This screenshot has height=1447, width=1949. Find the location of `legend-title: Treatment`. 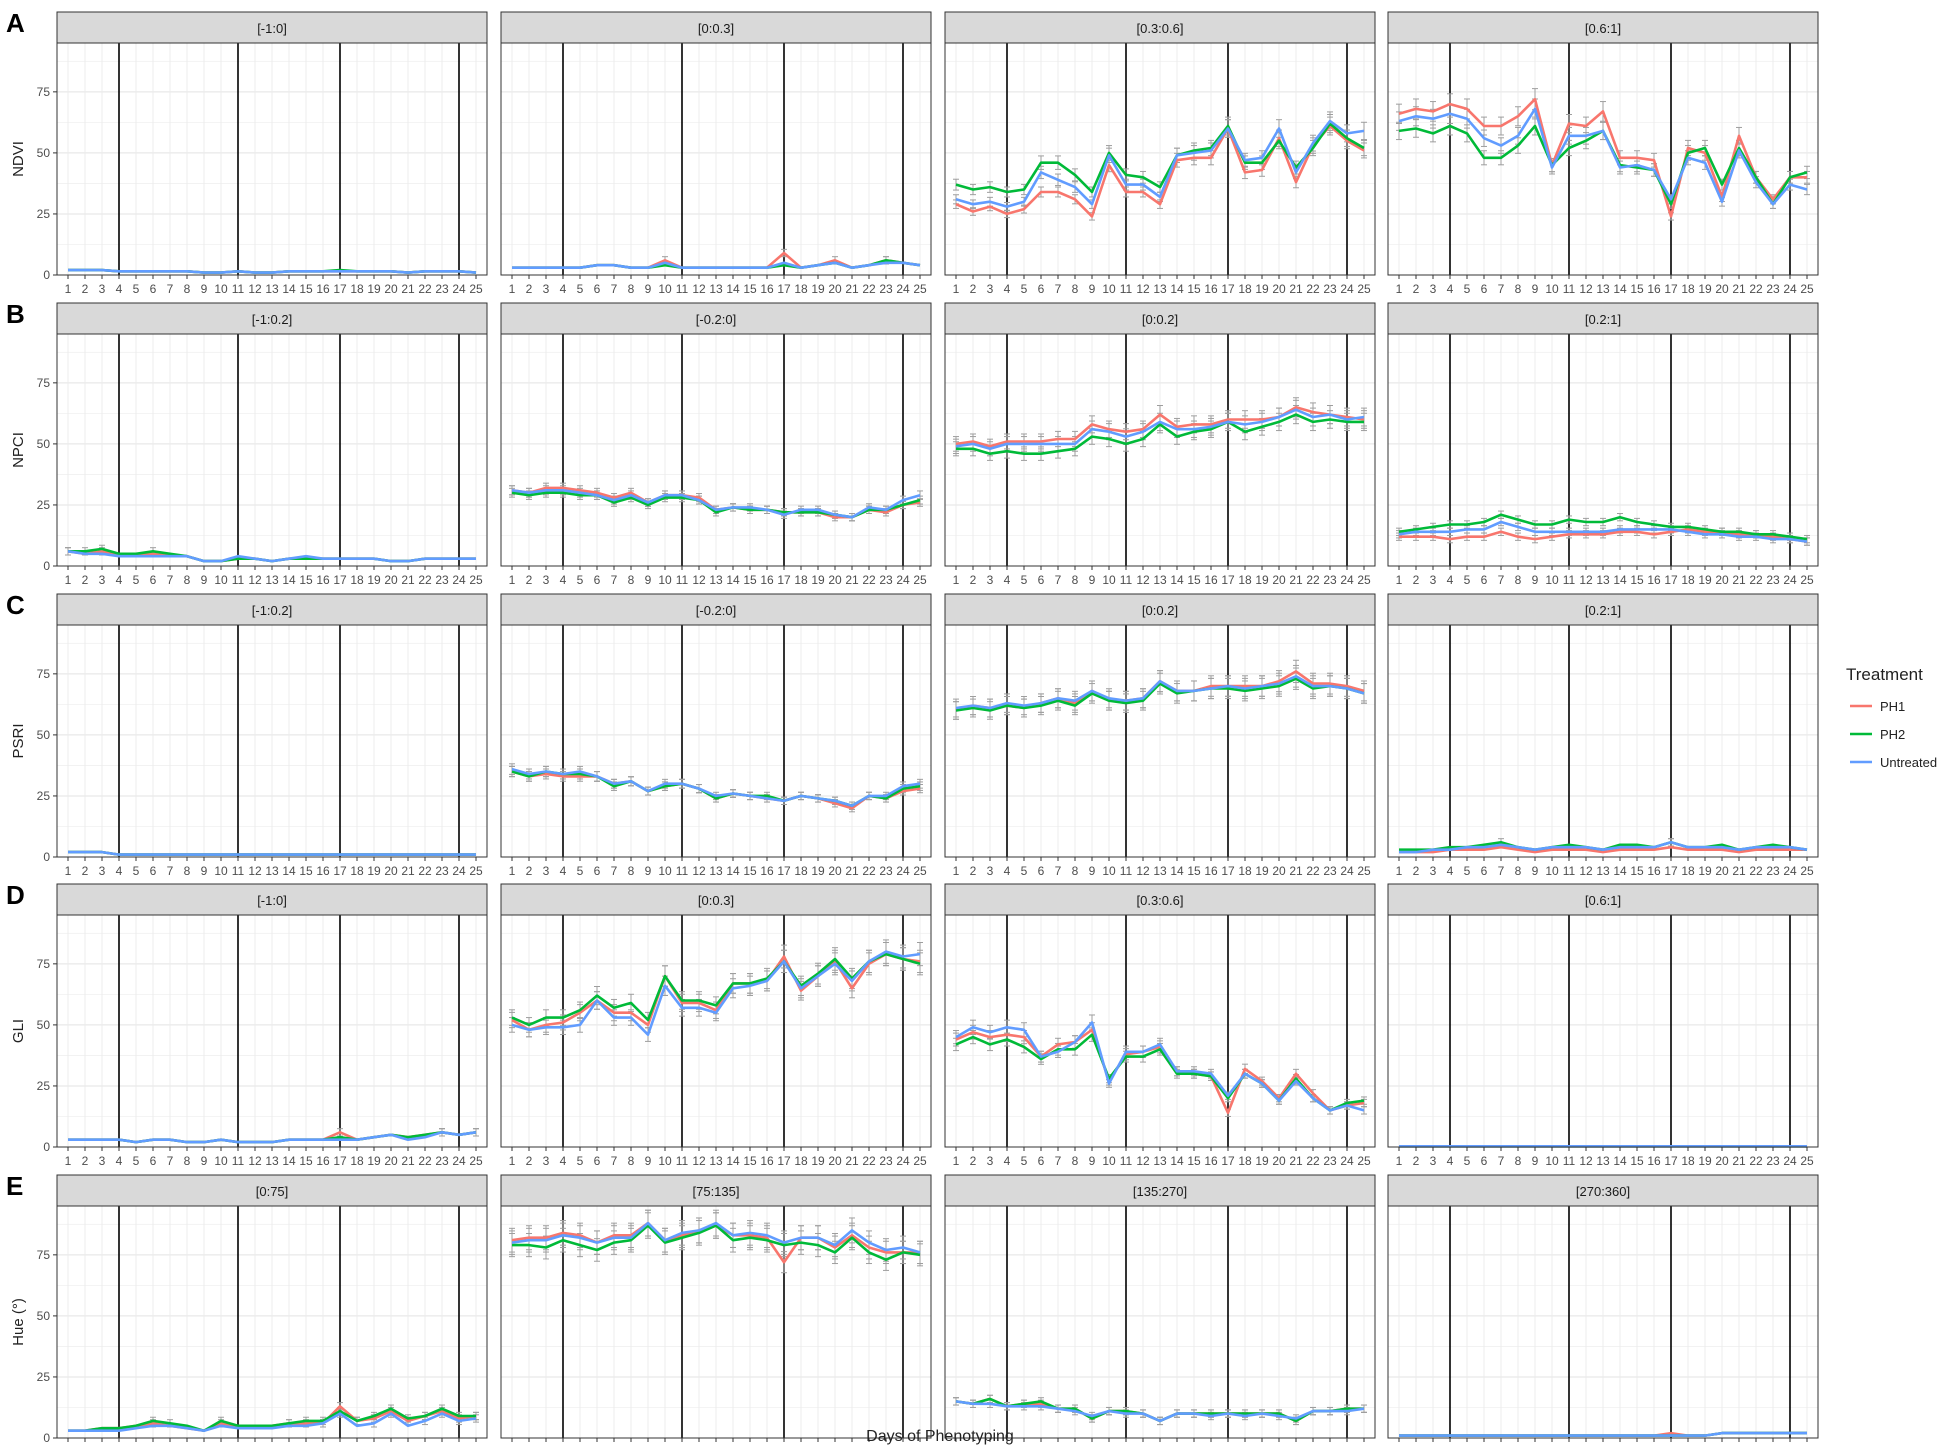

legend-title: Treatment is located at coordinates (1884, 674).